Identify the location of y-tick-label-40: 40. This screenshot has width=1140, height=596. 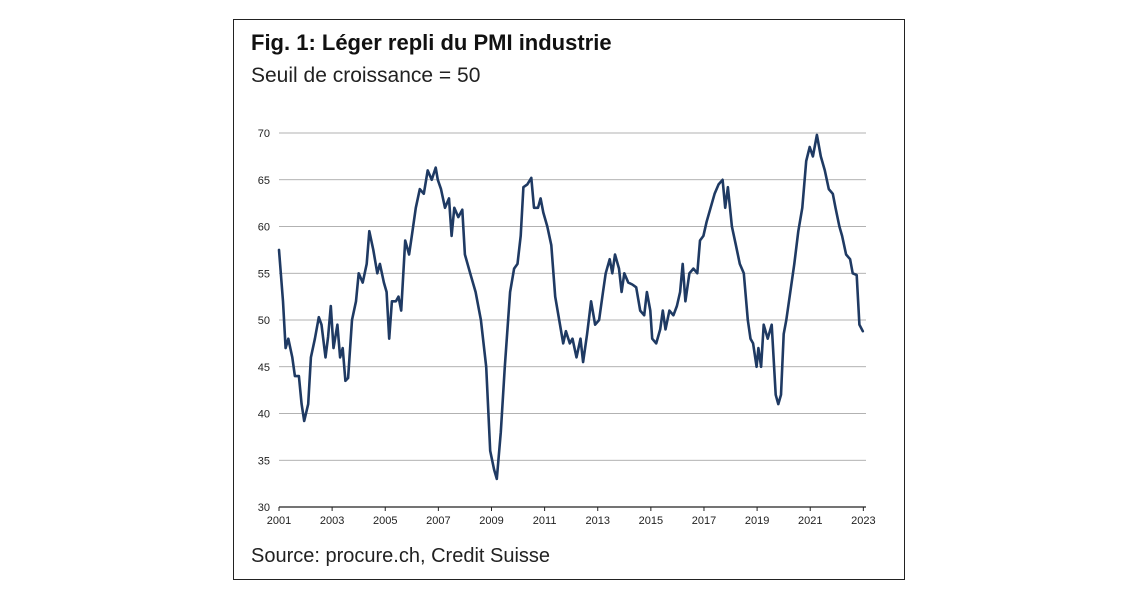
(264, 415).